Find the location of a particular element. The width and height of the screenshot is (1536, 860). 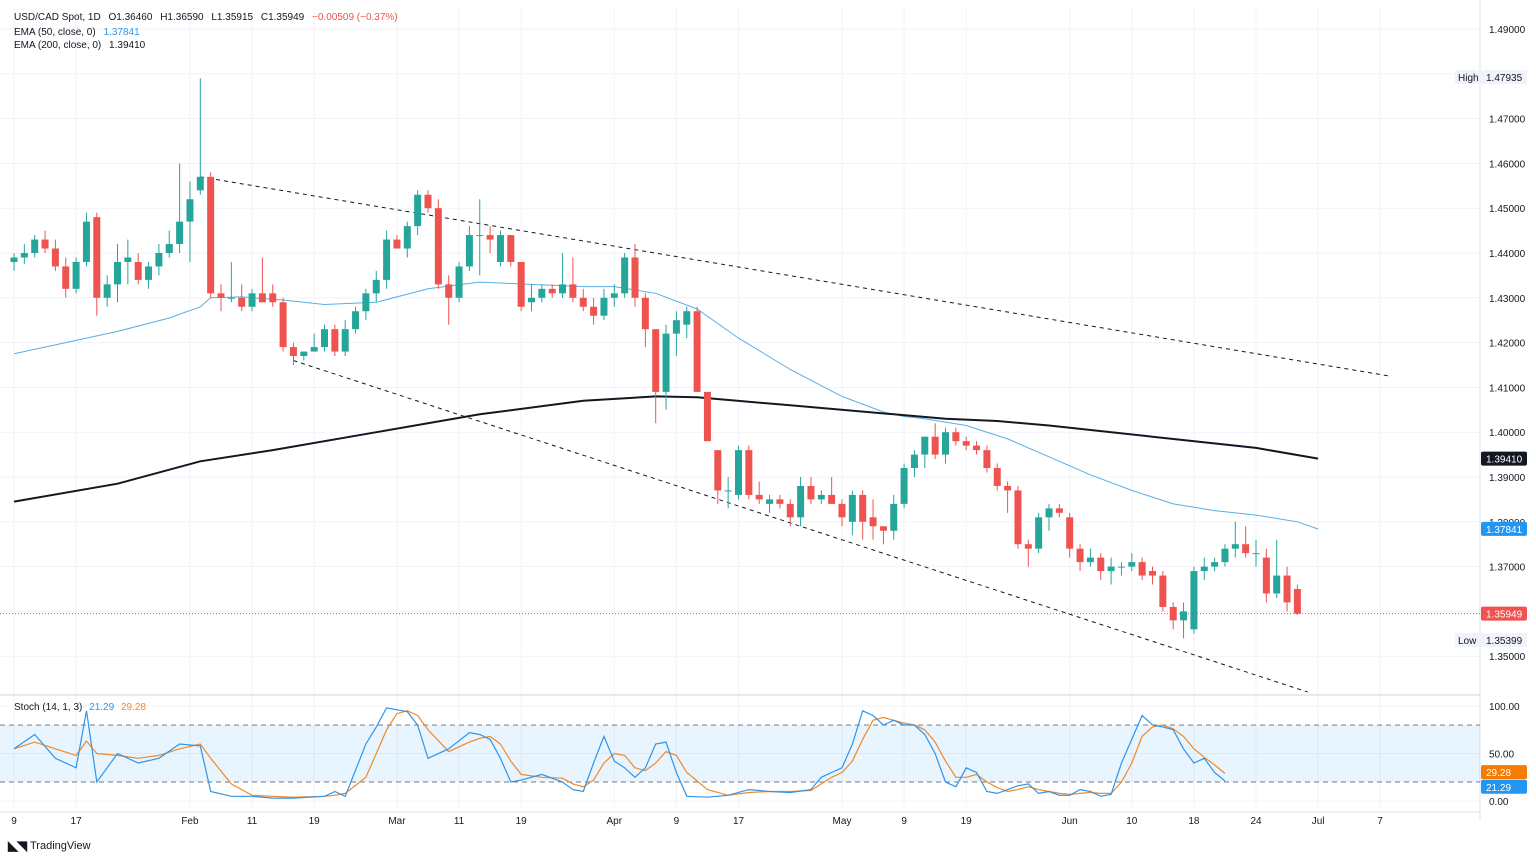

price-tick-label: 1.41000 is located at coordinates (1507, 388).